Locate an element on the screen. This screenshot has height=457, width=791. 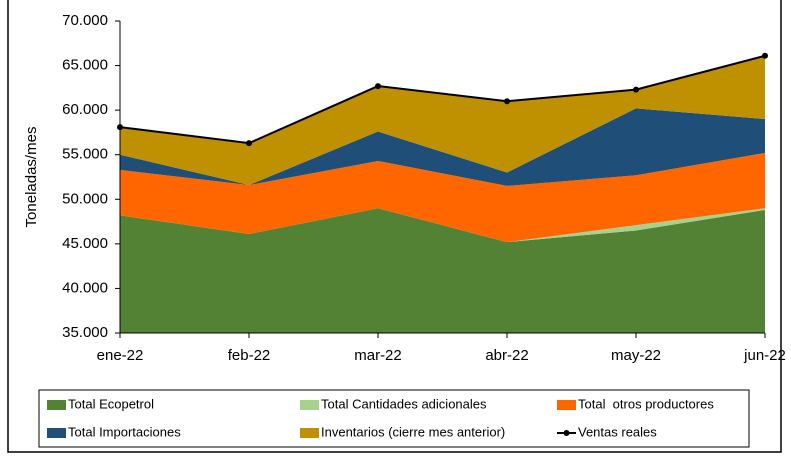
legend-label: Total Cantidades adicionales is located at coordinates (404, 403).